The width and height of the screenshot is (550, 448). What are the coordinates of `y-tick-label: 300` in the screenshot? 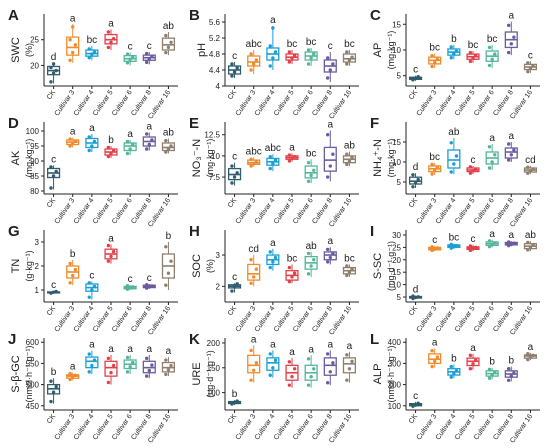 It's located at (395, 363).